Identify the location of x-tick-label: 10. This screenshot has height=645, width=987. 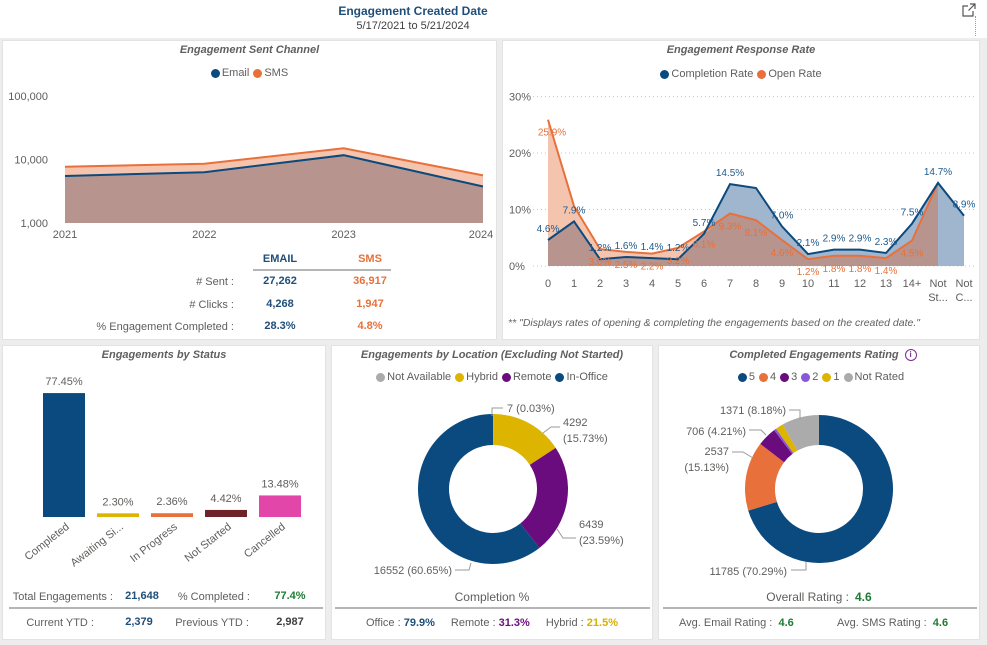
(808, 284).